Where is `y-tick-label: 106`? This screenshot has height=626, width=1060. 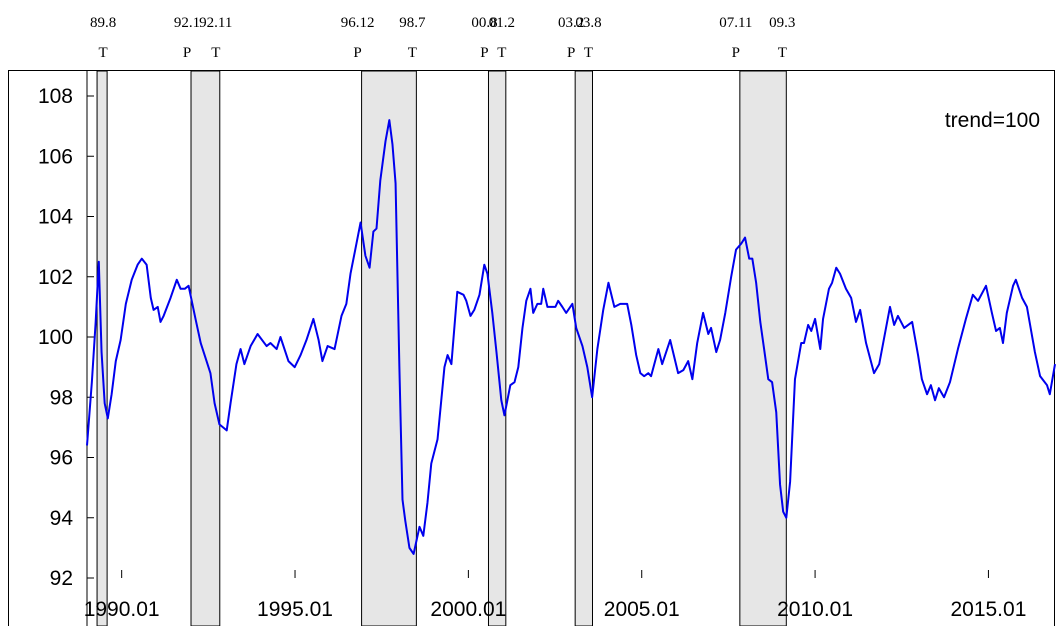 y-tick-label: 106 is located at coordinates (55, 156).